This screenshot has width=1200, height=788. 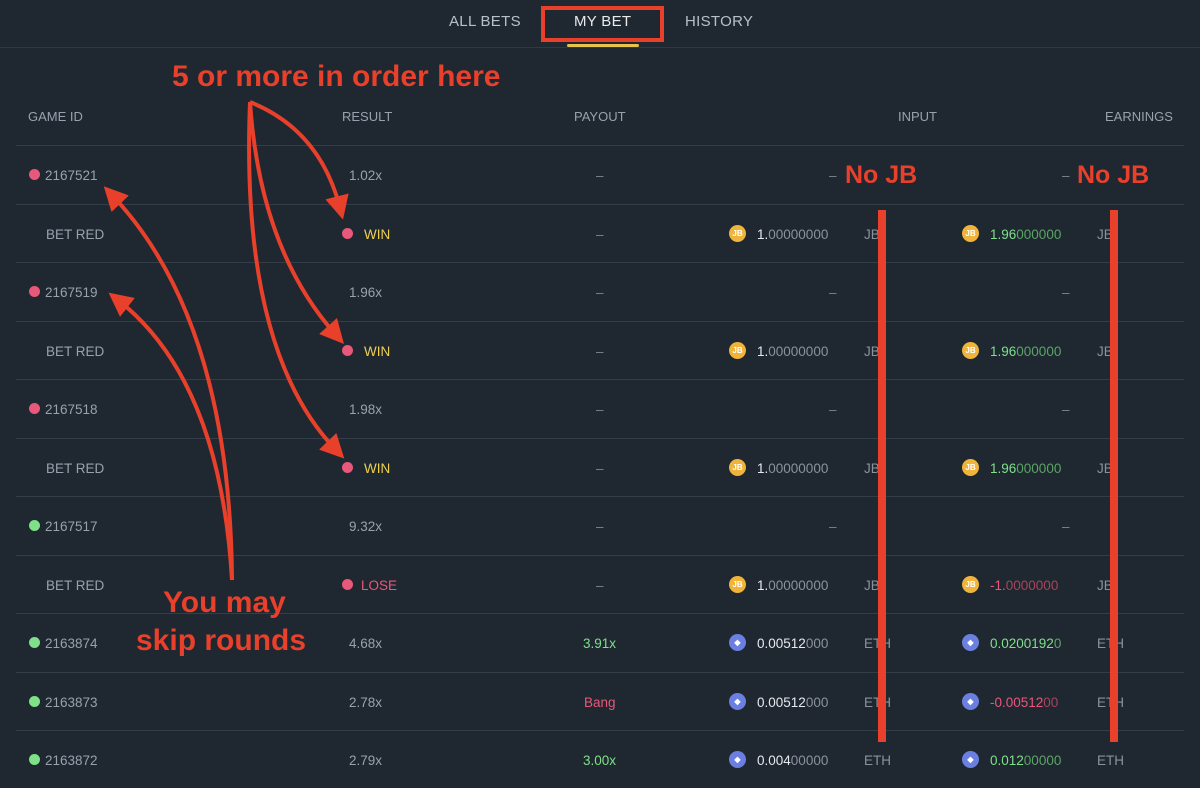 What do you see at coordinates (366, 702) in the screenshot?
I see `game-result: 2.78x` at bounding box center [366, 702].